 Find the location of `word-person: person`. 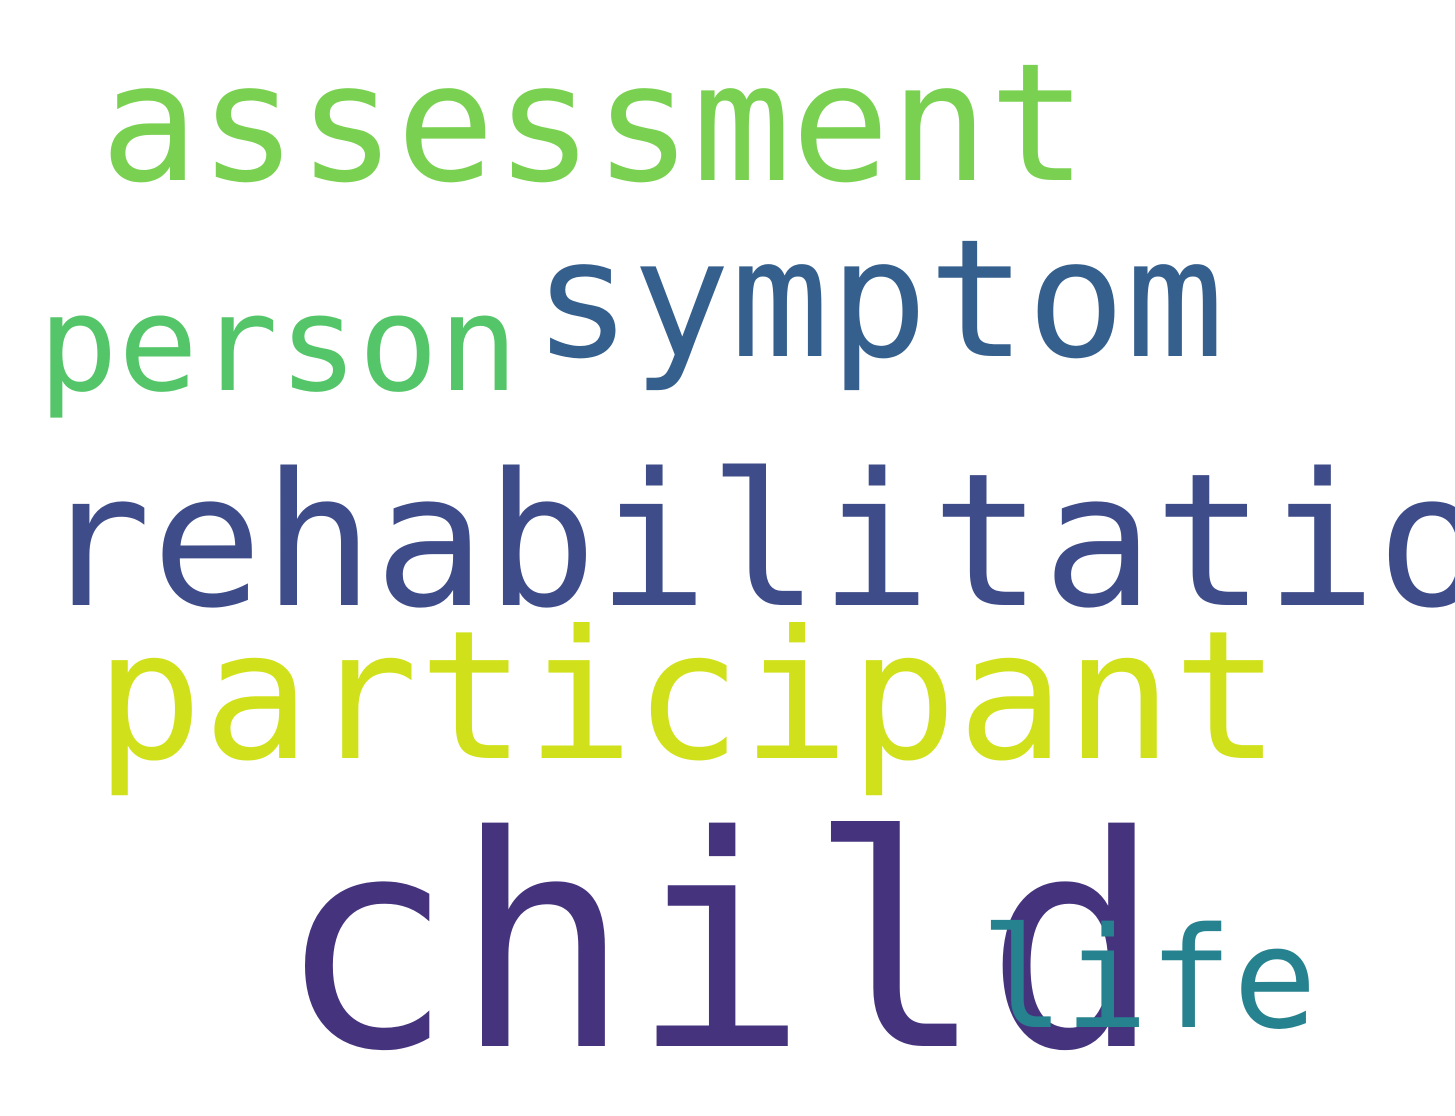

word-person: person is located at coordinates (278, 345).